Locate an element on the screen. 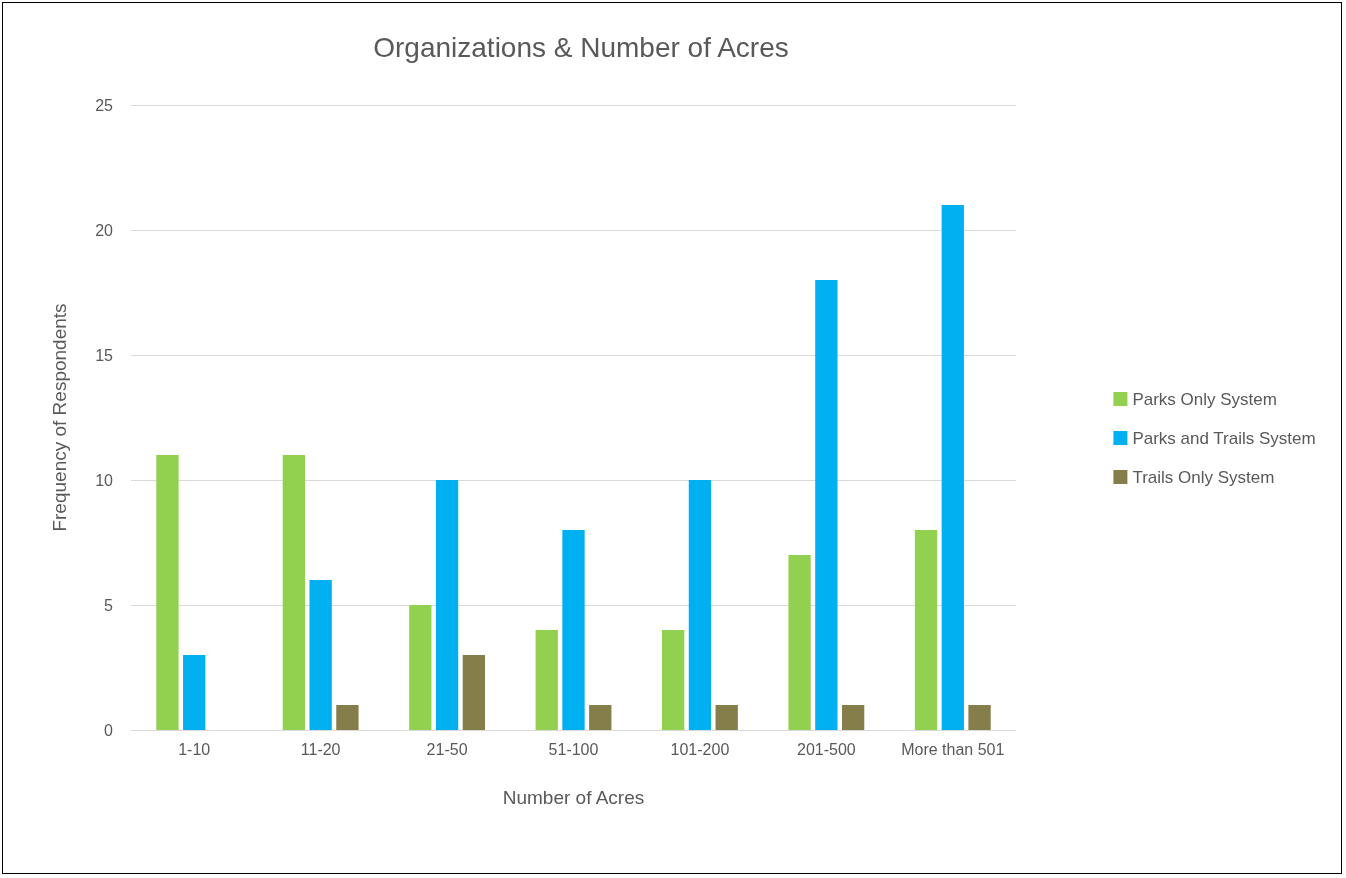 The image size is (1346, 878). x-tick-label: 1-10 is located at coordinates (194, 749).